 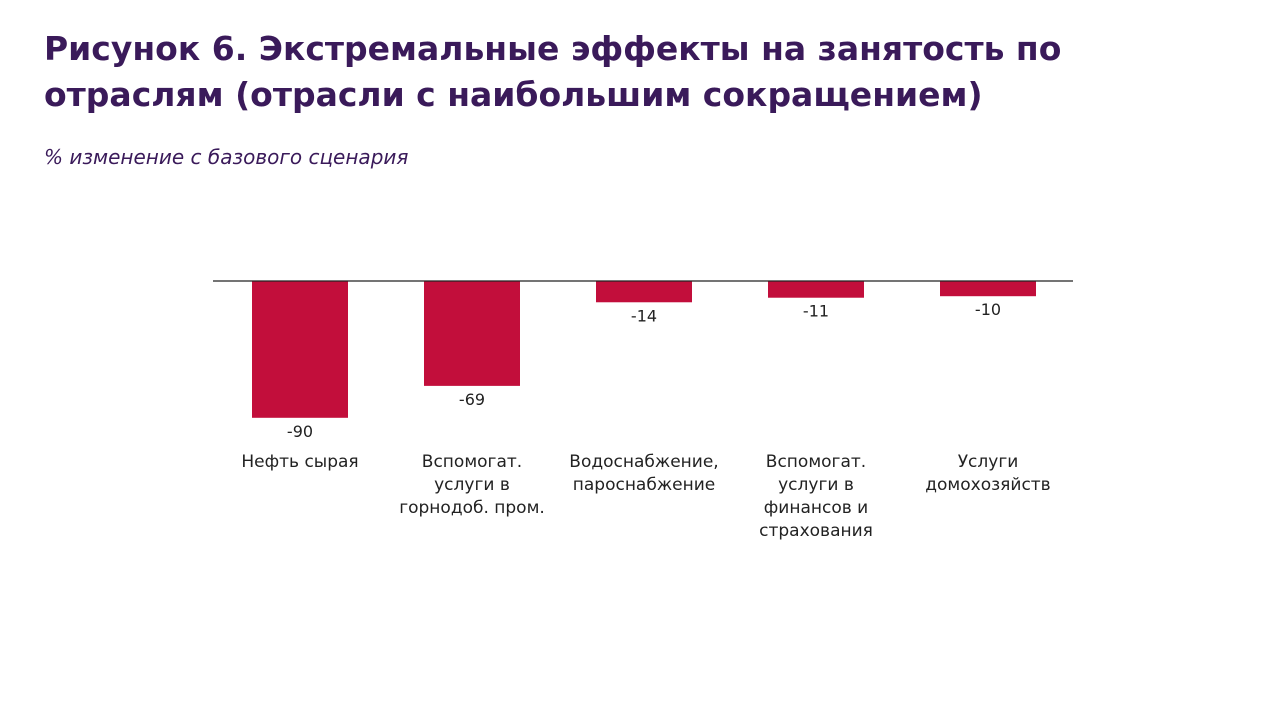 I want to click on category-label-2: Вспомогат. услуги в горнодоб. пром., so click(x=472, y=485).